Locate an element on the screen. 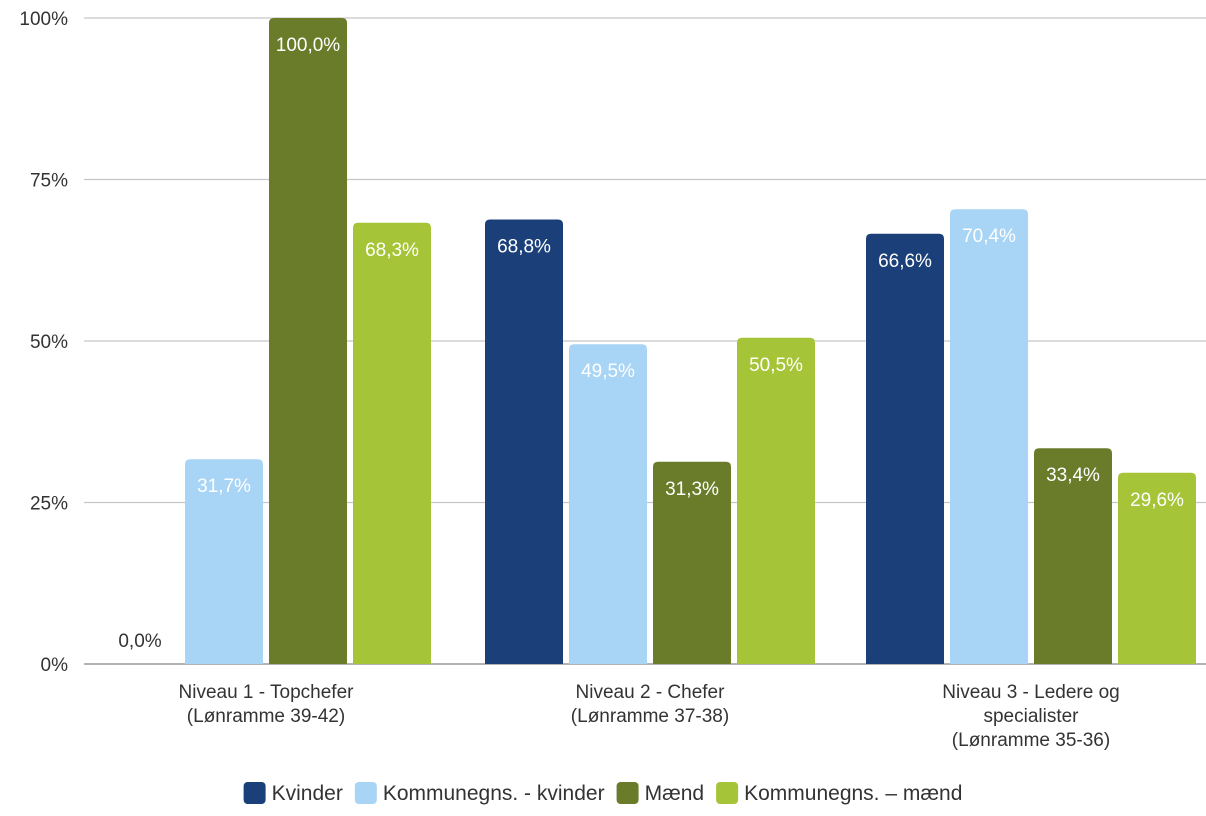  legend-item: Kommunegns. - kvinder is located at coordinates (479, 793).